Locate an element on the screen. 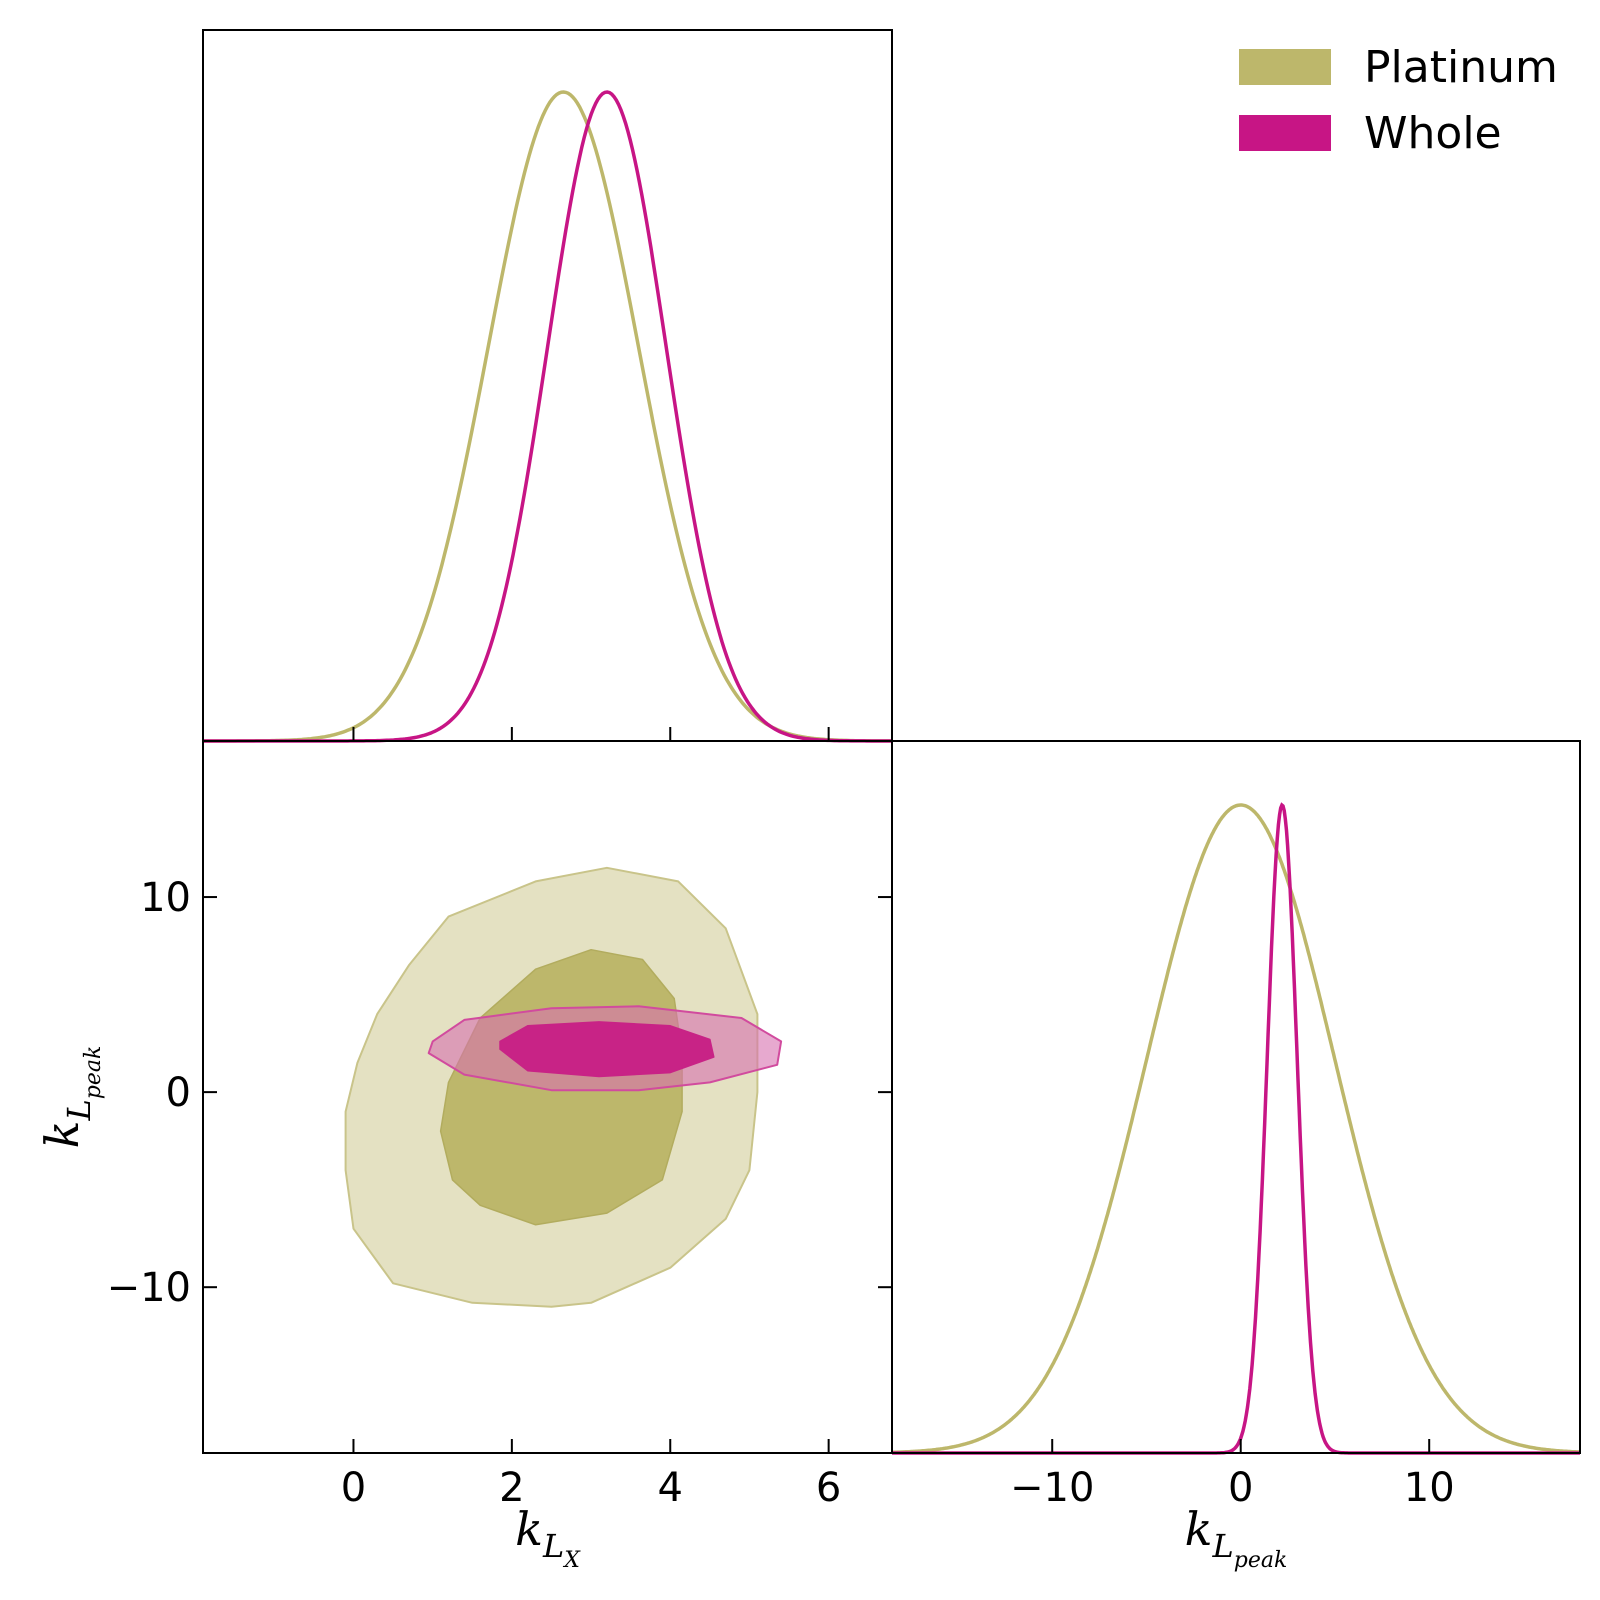 The height and width of the screenshot is (1600, 1600). tick-label-klpeak-x: −10 is located at coordinates (1052, 1488).